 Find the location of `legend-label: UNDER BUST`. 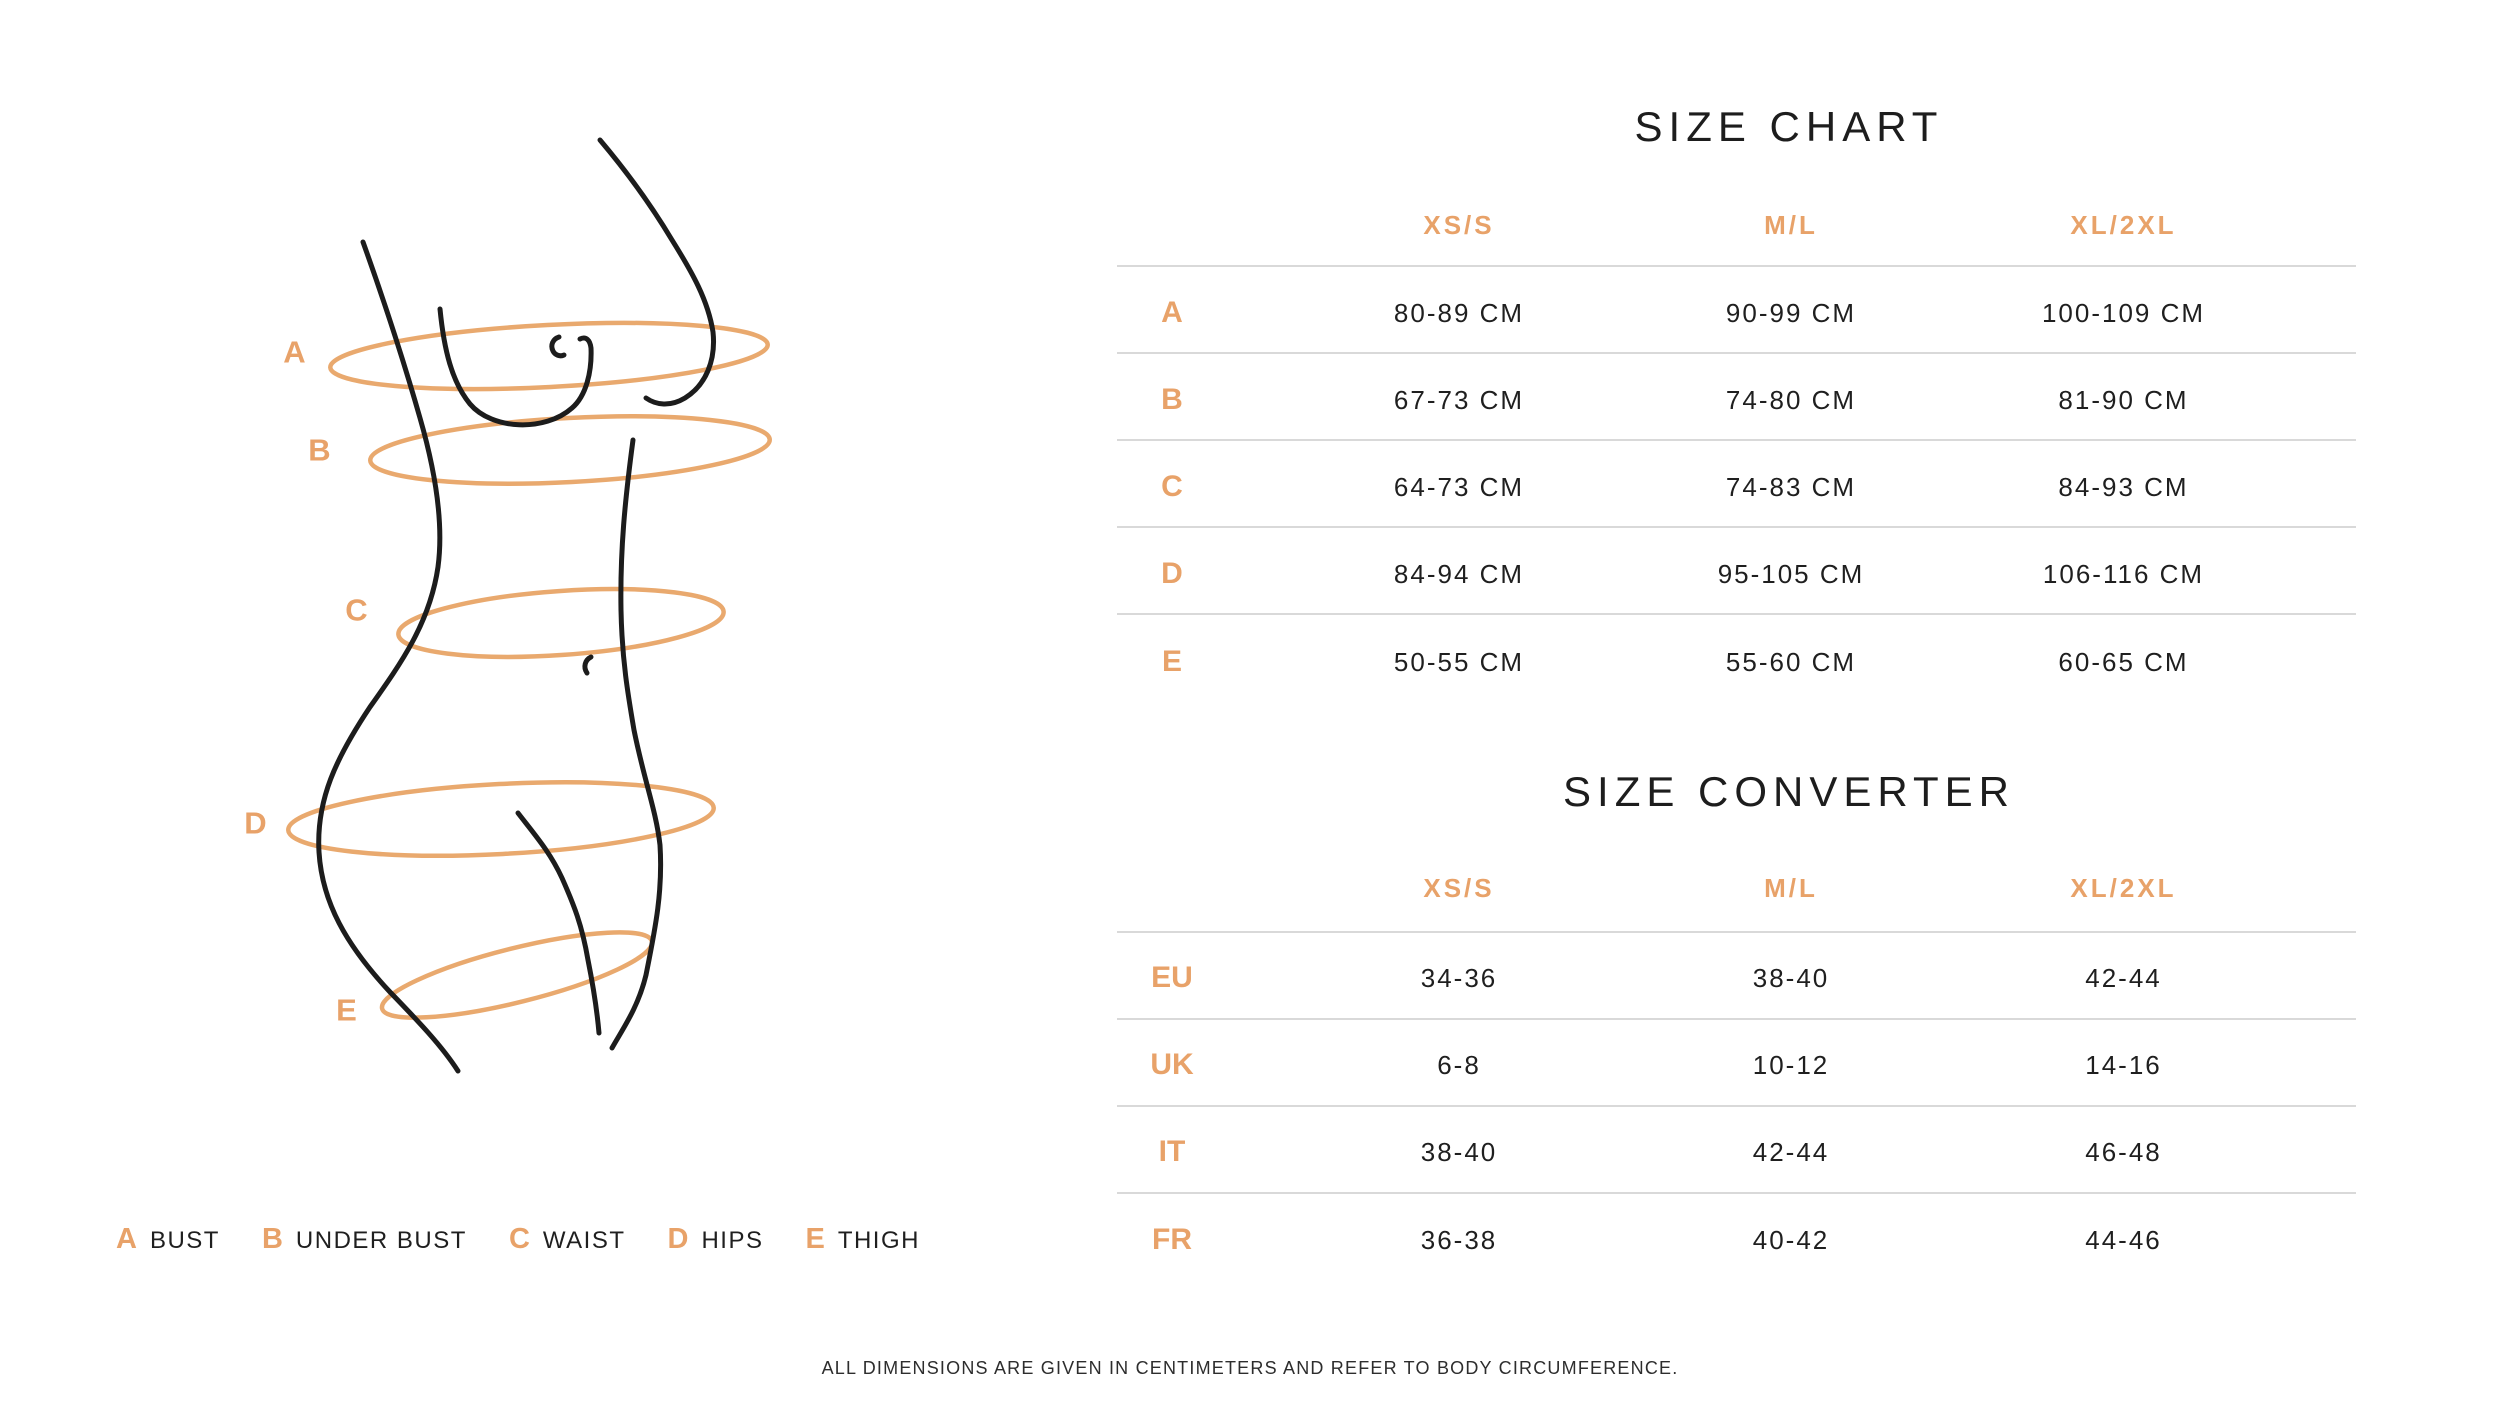

legend-label: UNDER BUST is located at coordinates (381, 1240).